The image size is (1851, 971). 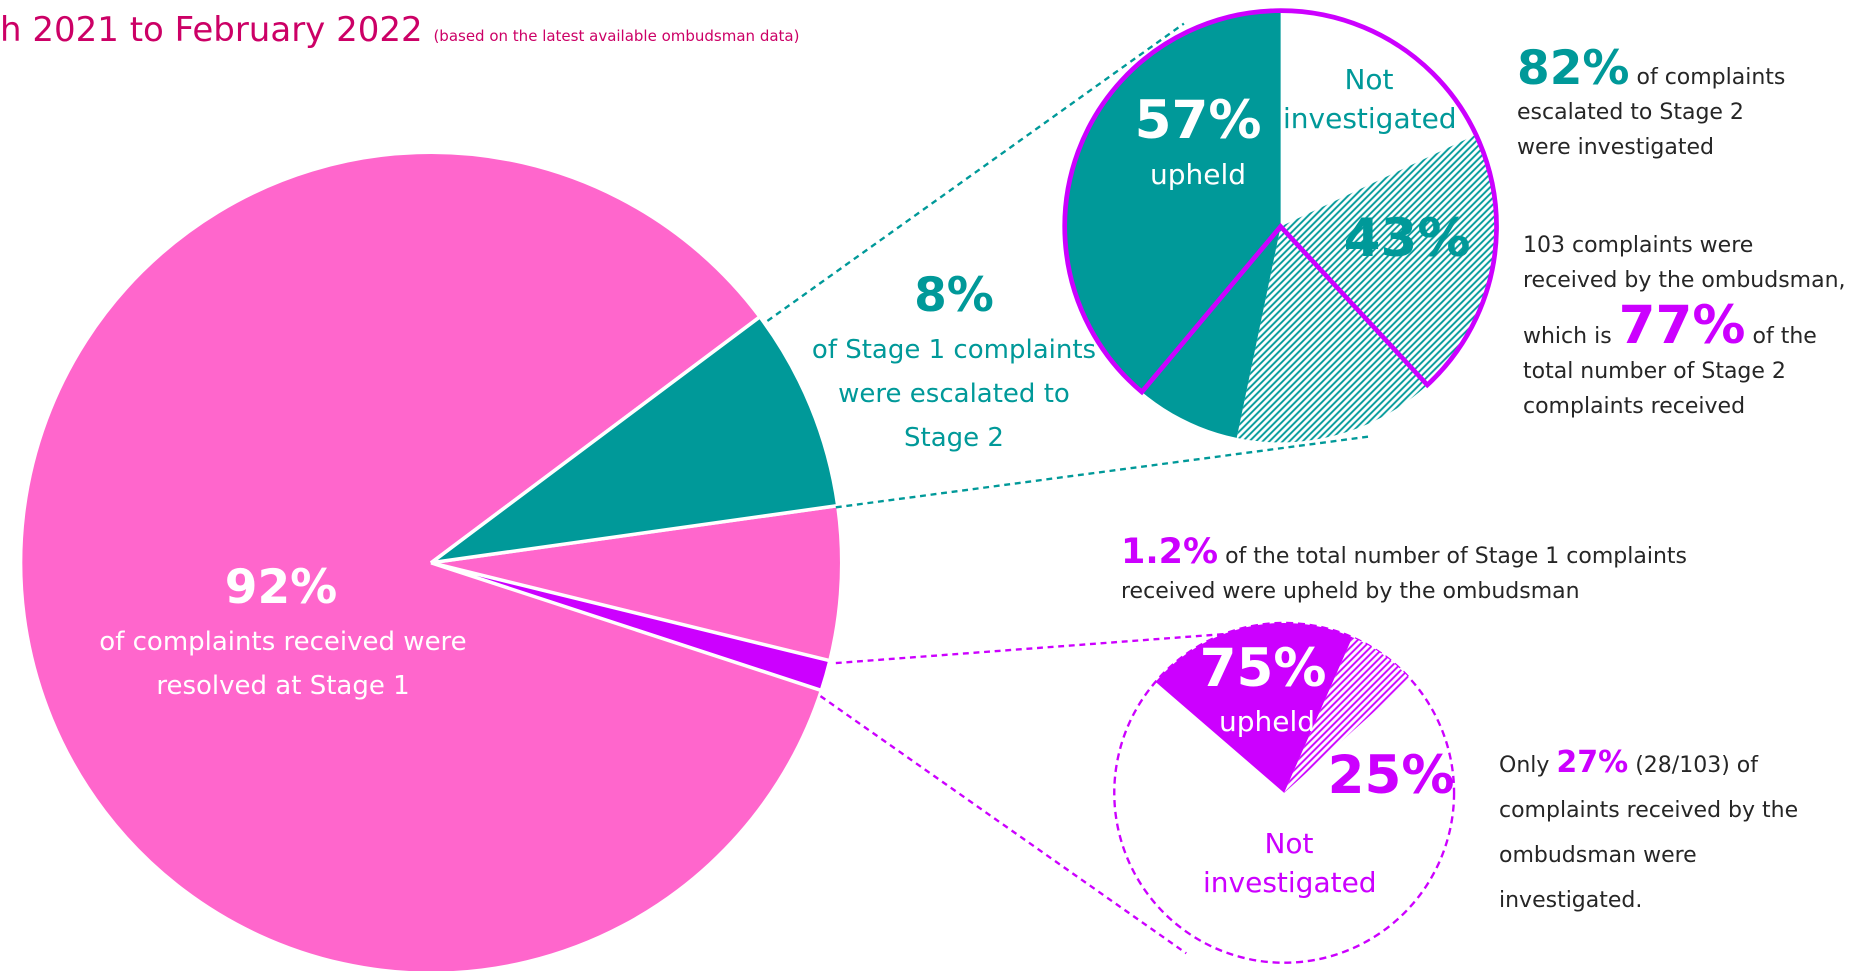 I want to click on value-label: 77%, so click(x=1682, y=325).